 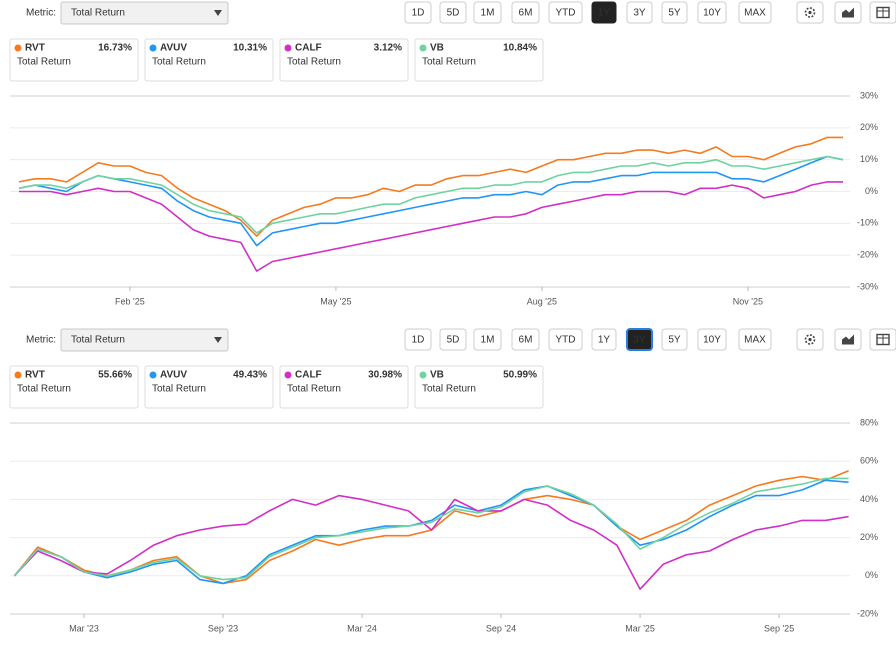 I want to click on y-tick-label: 60%, so click(x=869, y=461).